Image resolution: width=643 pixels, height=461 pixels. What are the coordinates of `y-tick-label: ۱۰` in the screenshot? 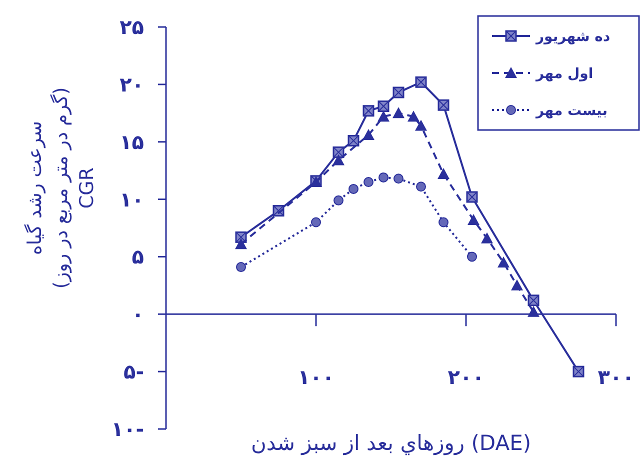 It's located at (132, 199).